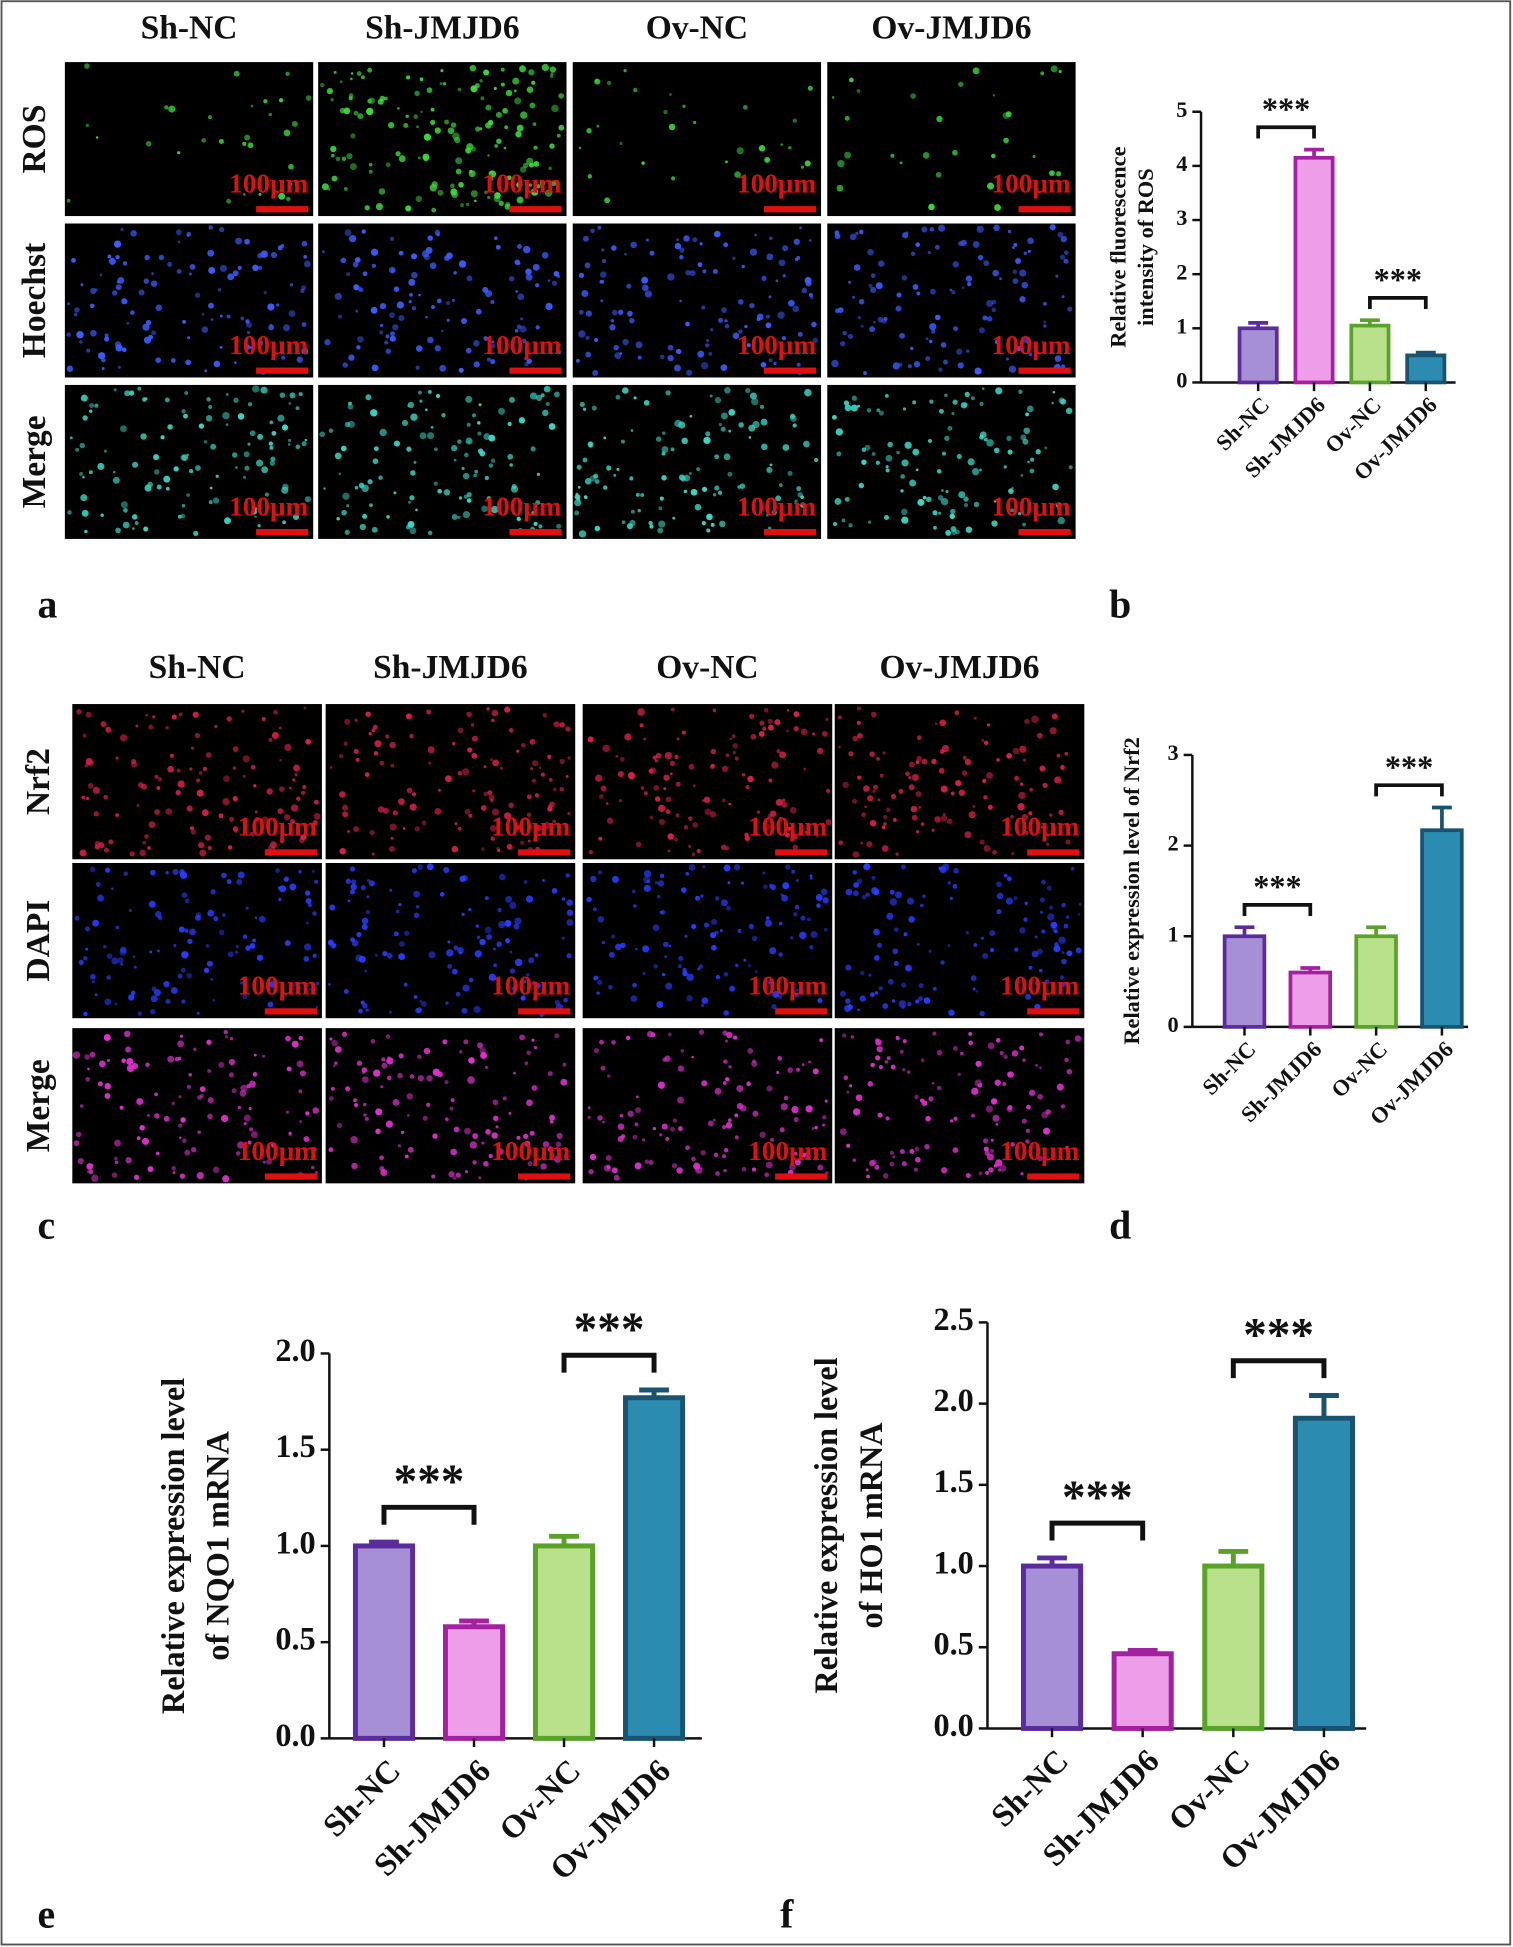 The width and height of the screenshot is (1513, 1947). Describe the element at coordinates (1053, 1176) in the screenshot. I see `scale-bar` at that location.